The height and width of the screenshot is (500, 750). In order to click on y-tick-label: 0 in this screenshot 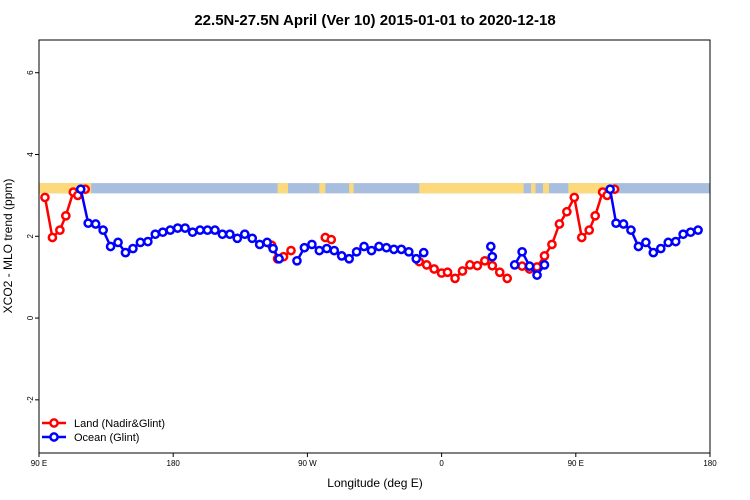, I will do `click(30, 317)`.